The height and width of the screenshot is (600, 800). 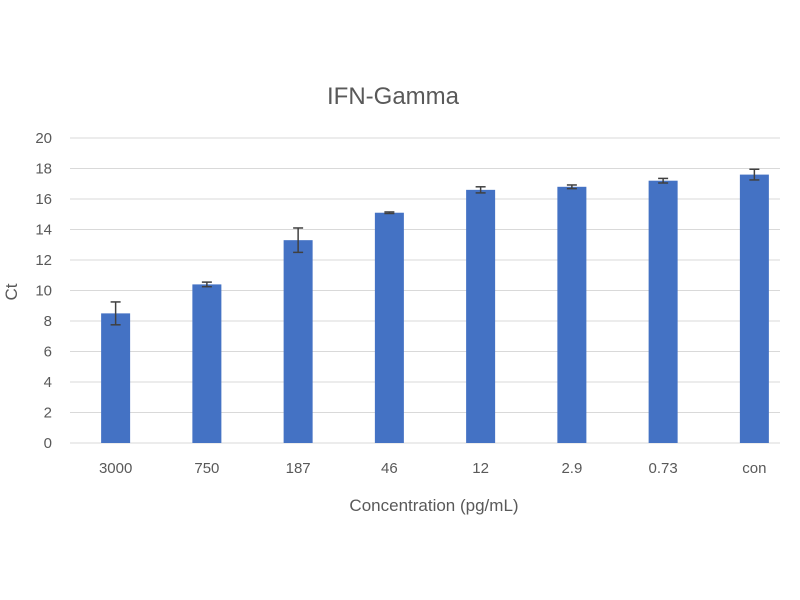 I want to click on y-tick-label: 18, so click(x=43, y=169).